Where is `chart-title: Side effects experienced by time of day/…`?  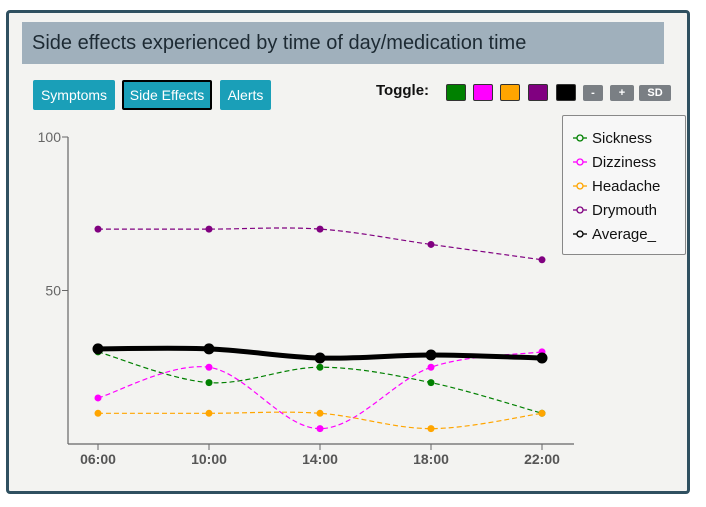
chart-title: Side effects experienced by time of day/… is located at coordinates (279, 43).